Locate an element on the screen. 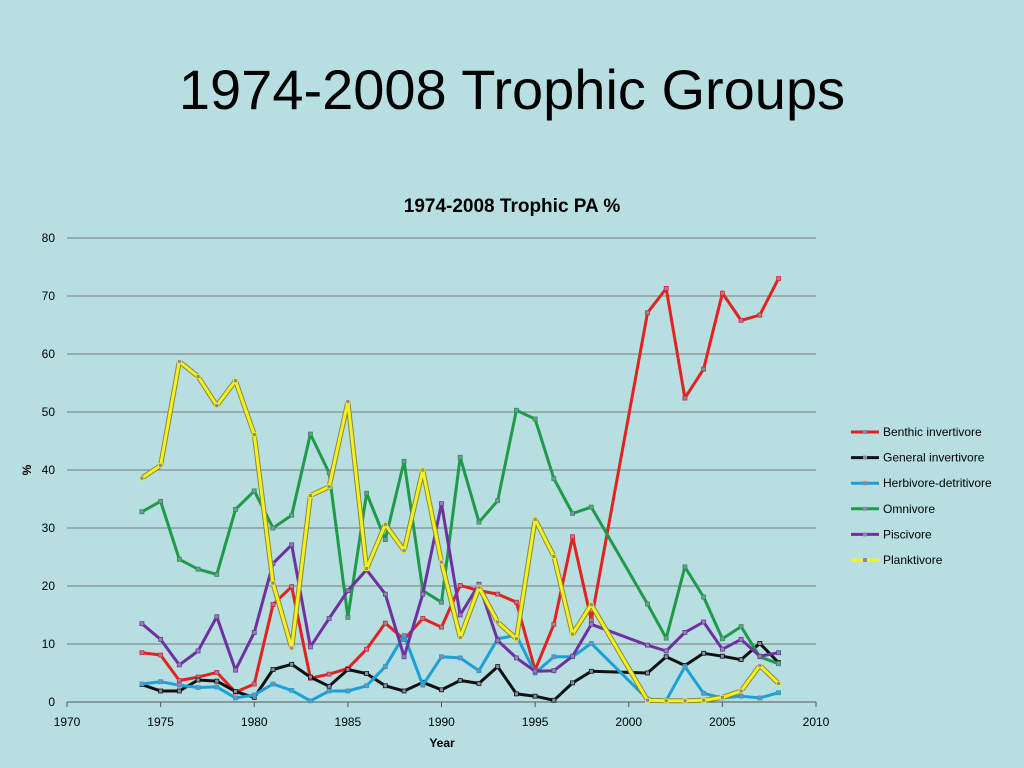  legend-marker-herbivore-detritivore is located at coordinates (865, 483).